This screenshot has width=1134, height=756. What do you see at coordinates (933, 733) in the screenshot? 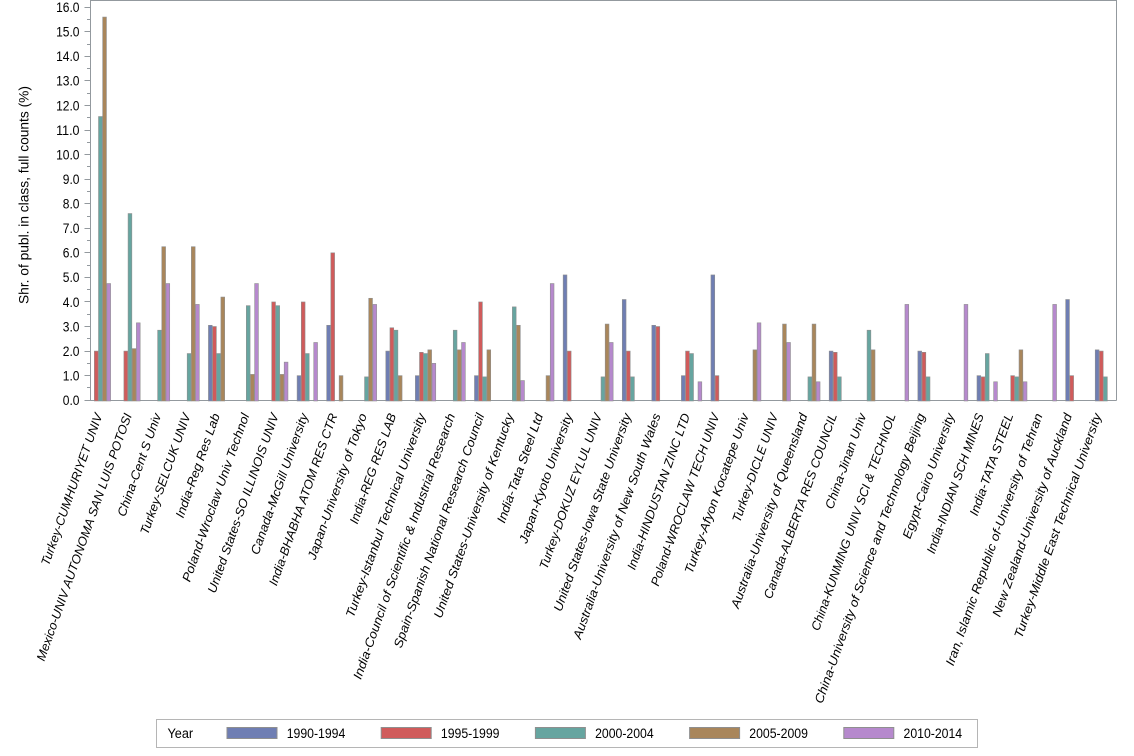
I see `svg-text: 2010-2014` at bounding box center [933, 733].